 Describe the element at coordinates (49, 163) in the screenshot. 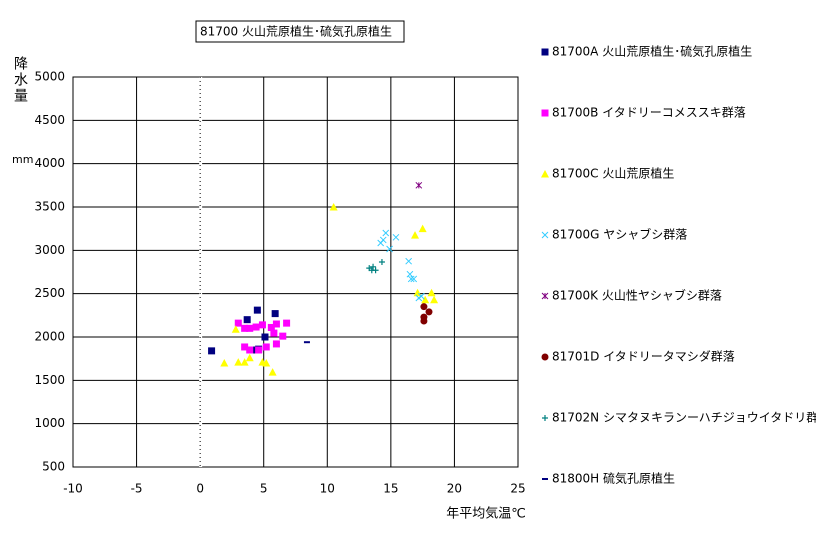

I see `y-tick-label: 4000` at that location.